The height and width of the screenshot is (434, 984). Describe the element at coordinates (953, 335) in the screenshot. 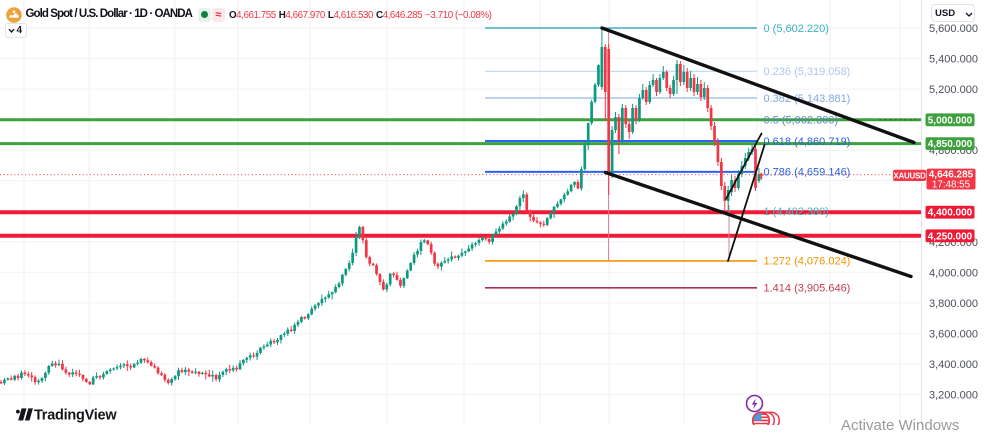

I see `svg-text: 3,600.000` at that location.